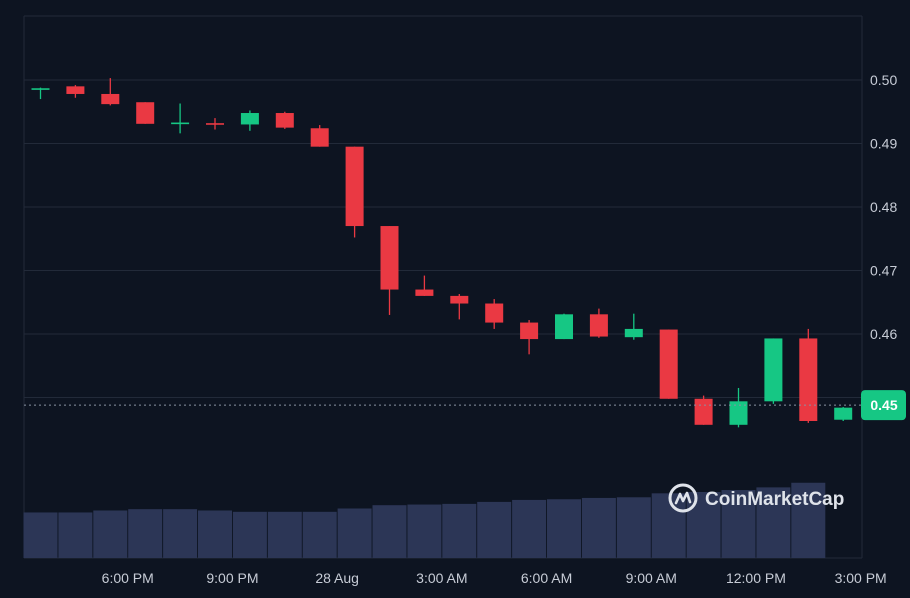 This screenshot has width=910, height=598. I want to click on x-tick-label: 3:00 AM, so click(441, 578).